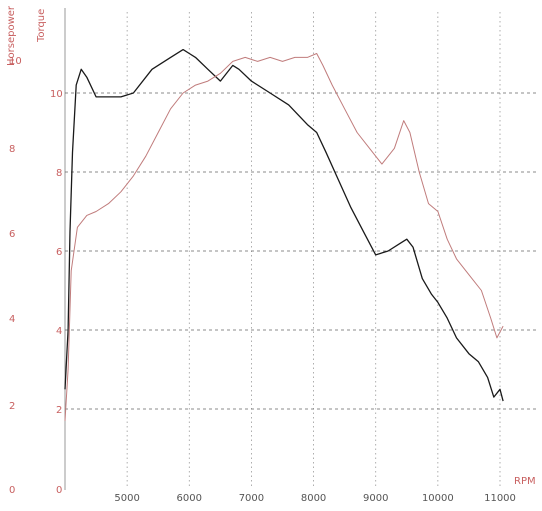 This screenshot has width=542, height=511. I want to click on y-left-tick-label: 6, so click(12, 234).